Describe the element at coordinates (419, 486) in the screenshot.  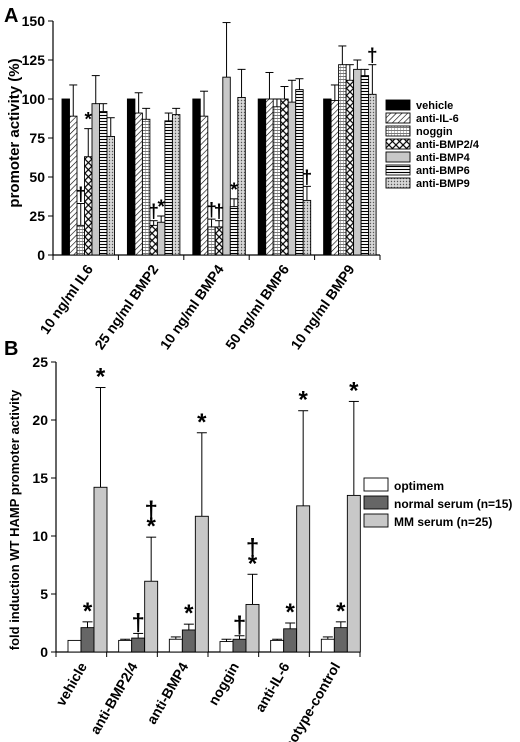
I see `legend-label: optimem` at that location.